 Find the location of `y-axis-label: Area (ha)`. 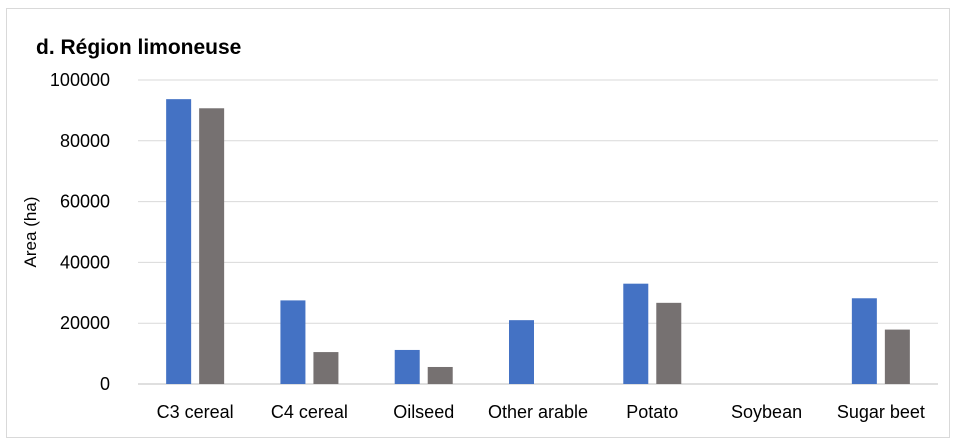

y-axis-label: Area (ha) is located at coordinates (30, 232).